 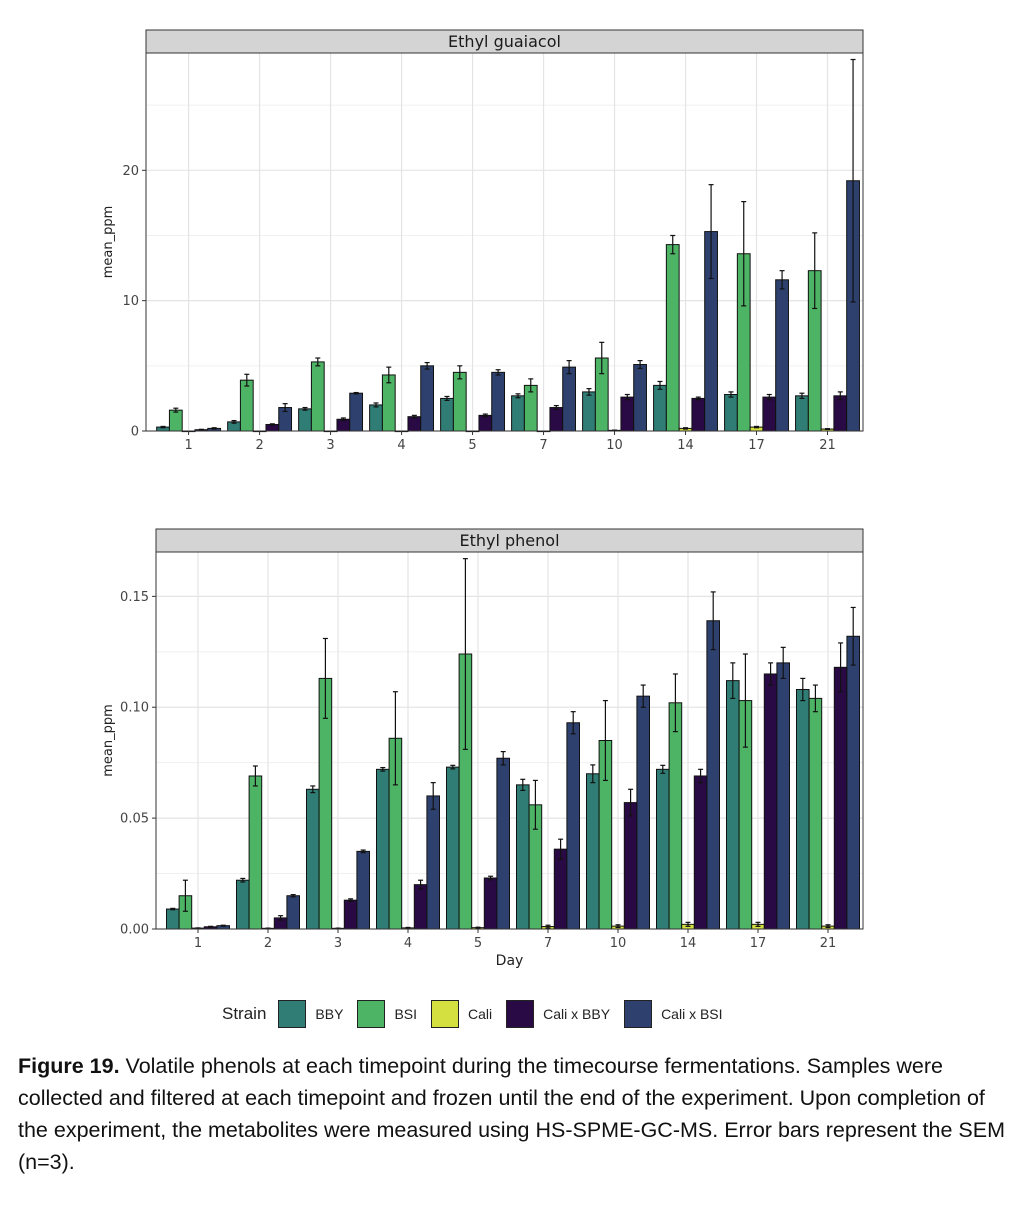 What do you see at coordinates (244, 1013) in the screenshot?
I see `legend-title: Strain` at bounding box center [244, 1013].